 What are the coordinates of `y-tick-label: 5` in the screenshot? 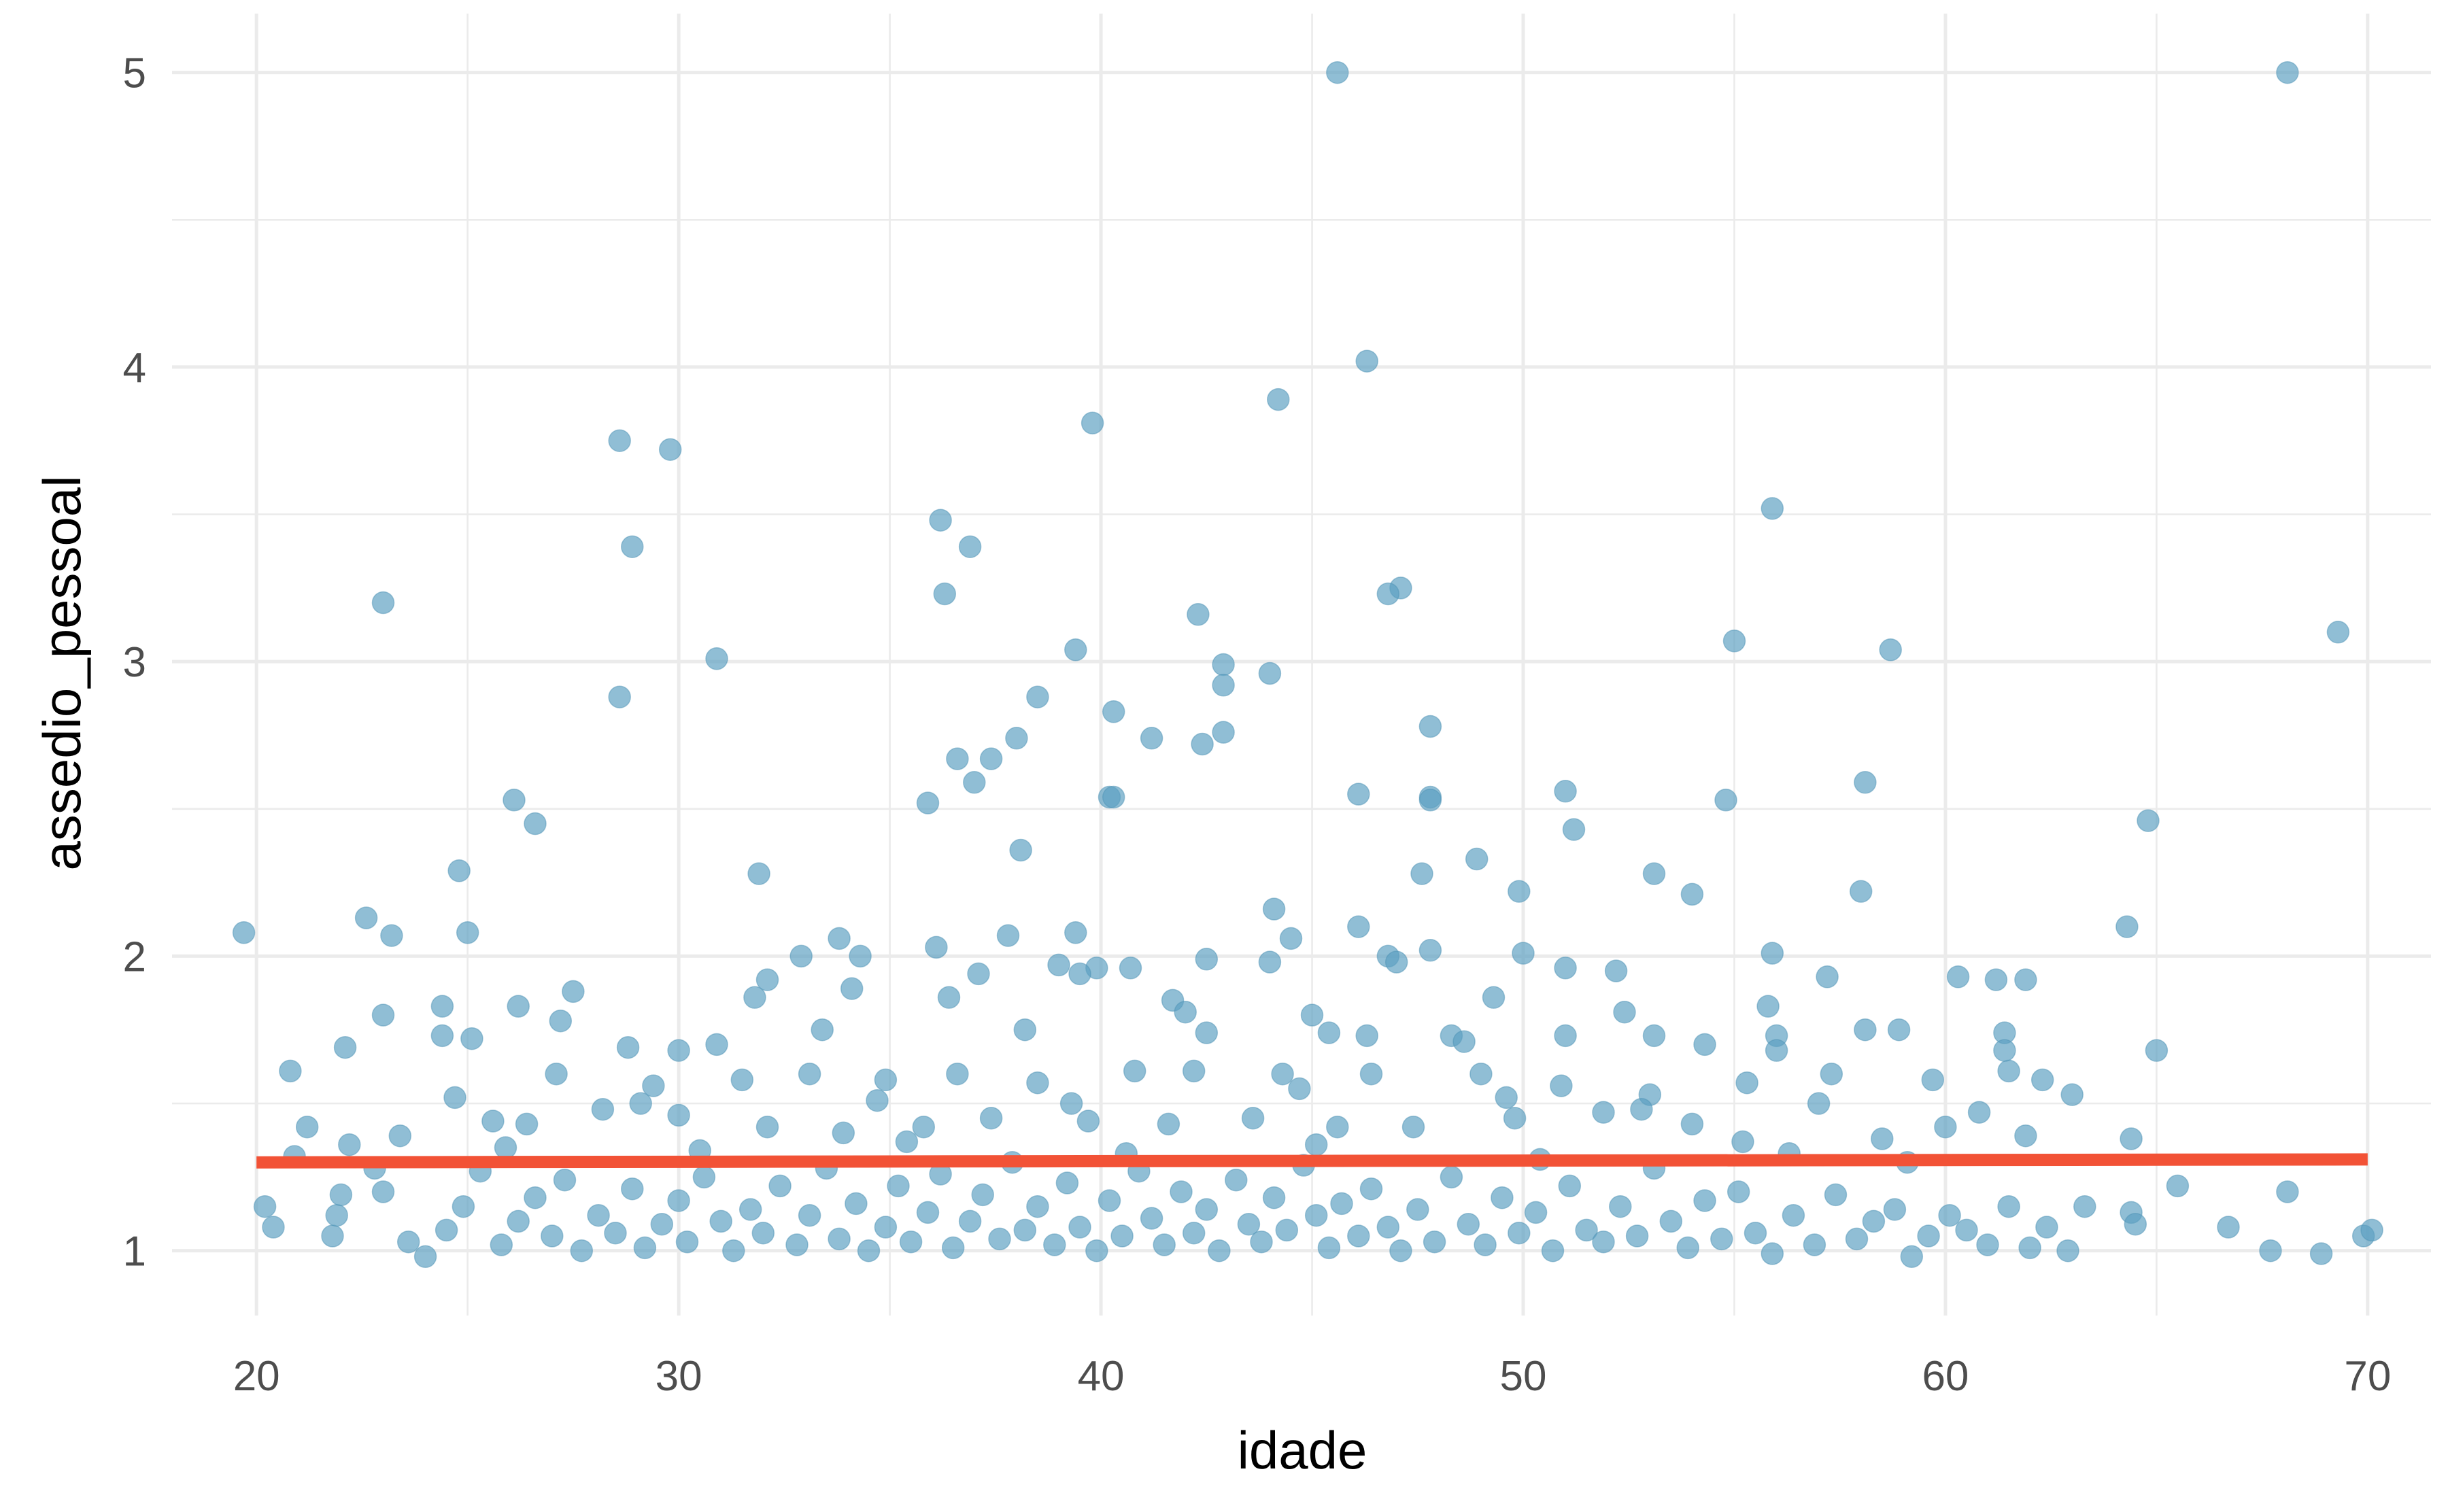 It's located at (135, 73).